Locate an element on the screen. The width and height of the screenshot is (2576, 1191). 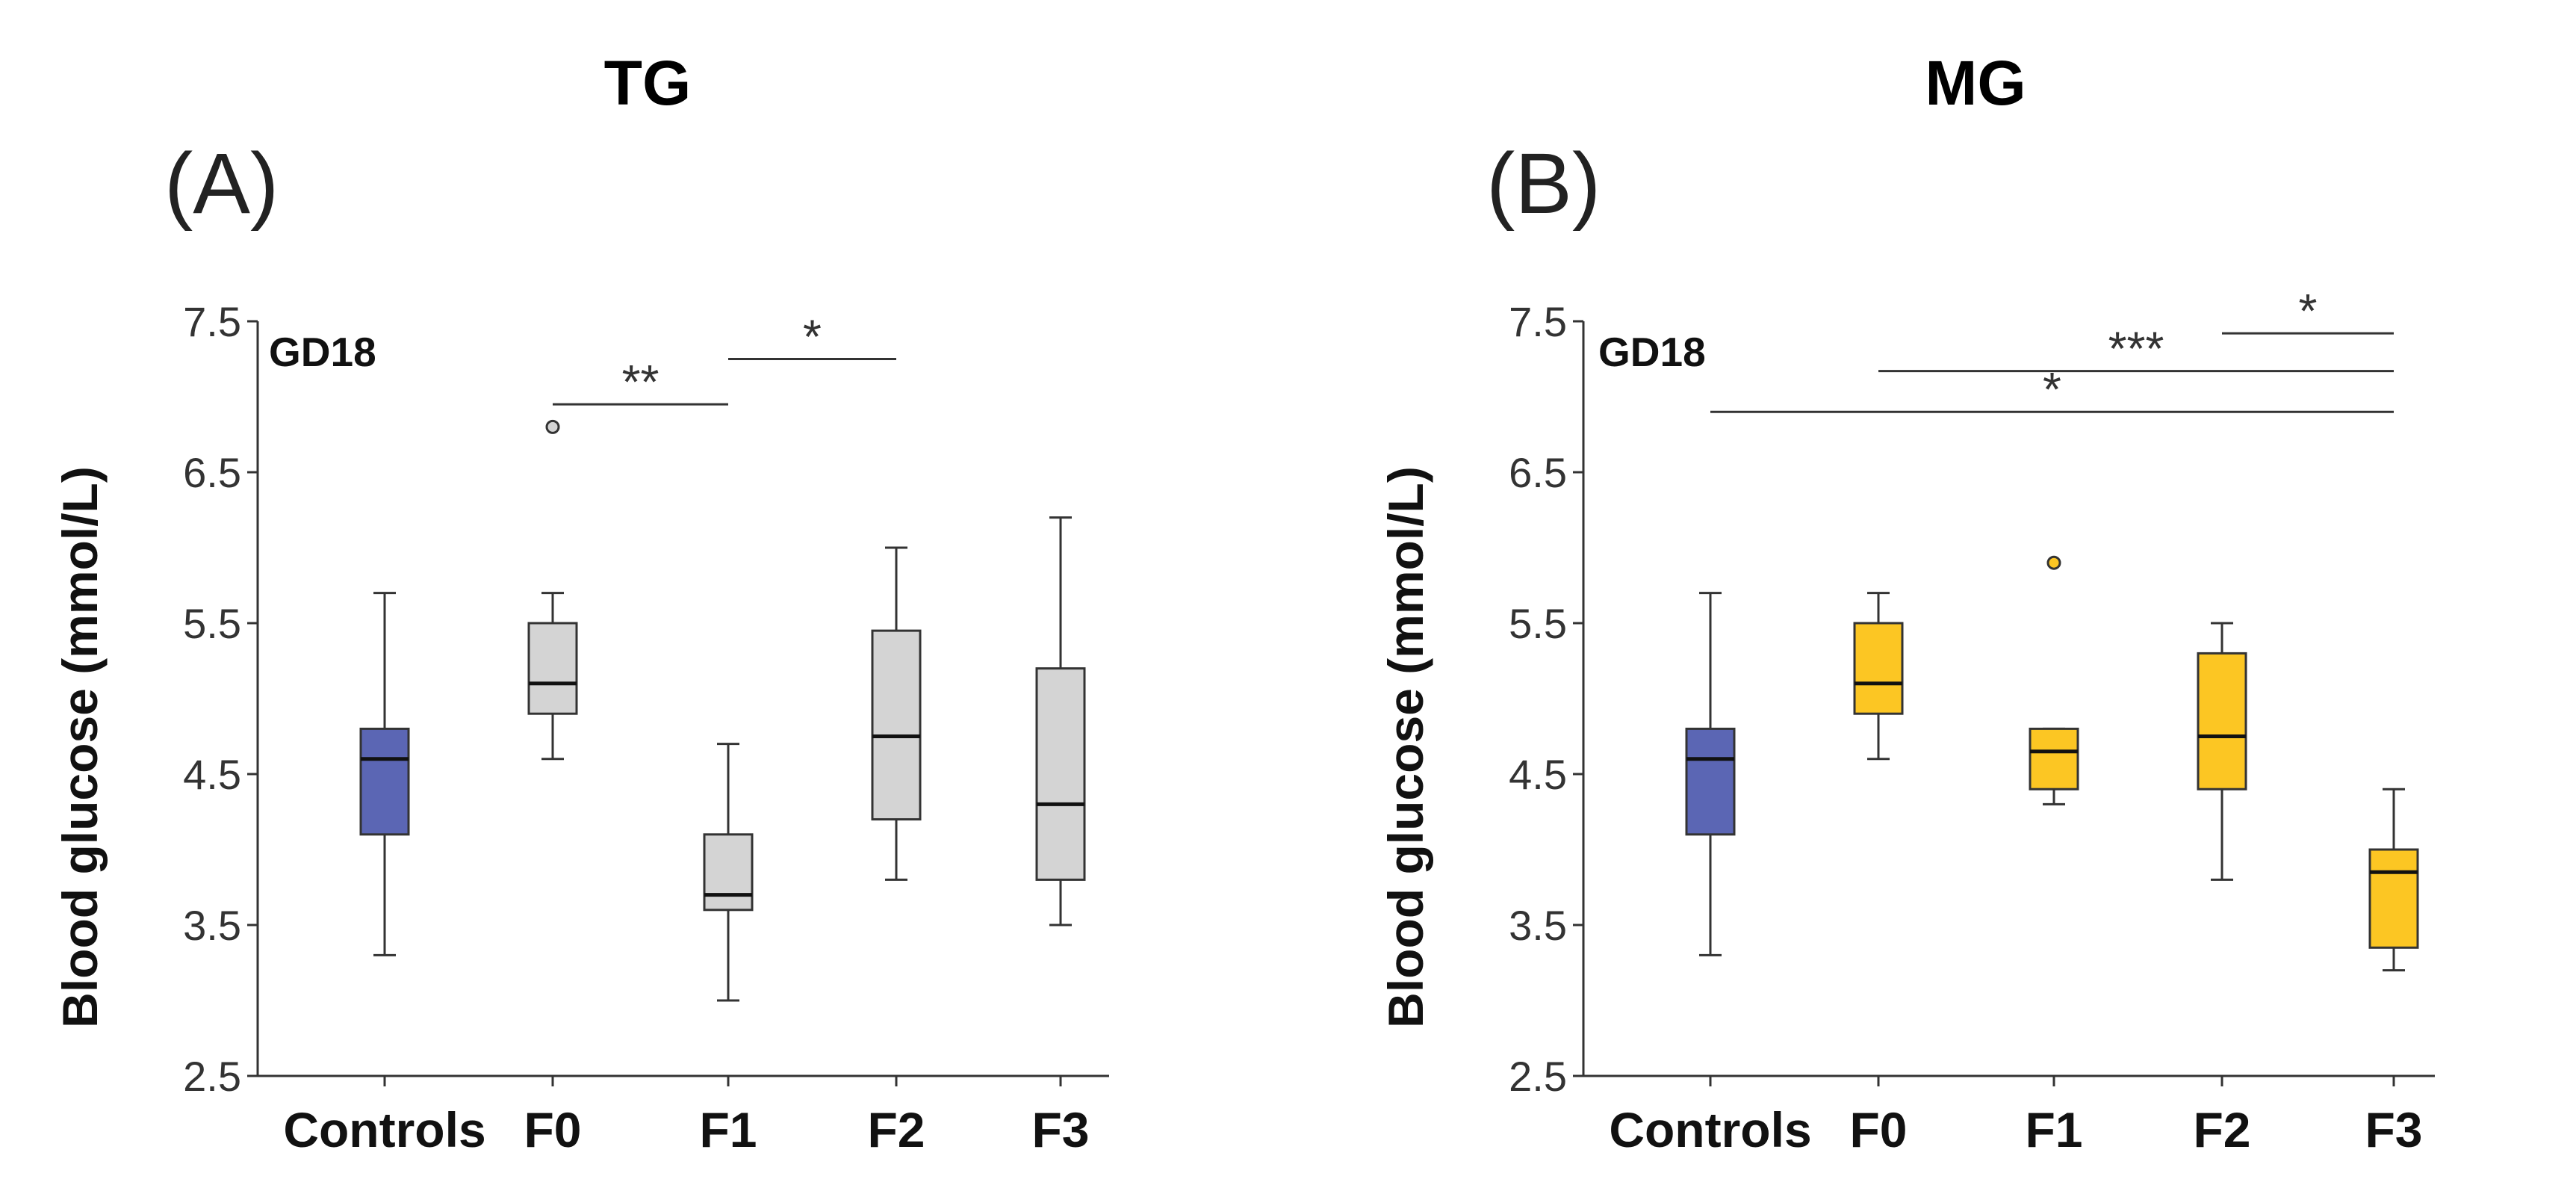
significance-bar: *** is located at coordinates (2136, 349).